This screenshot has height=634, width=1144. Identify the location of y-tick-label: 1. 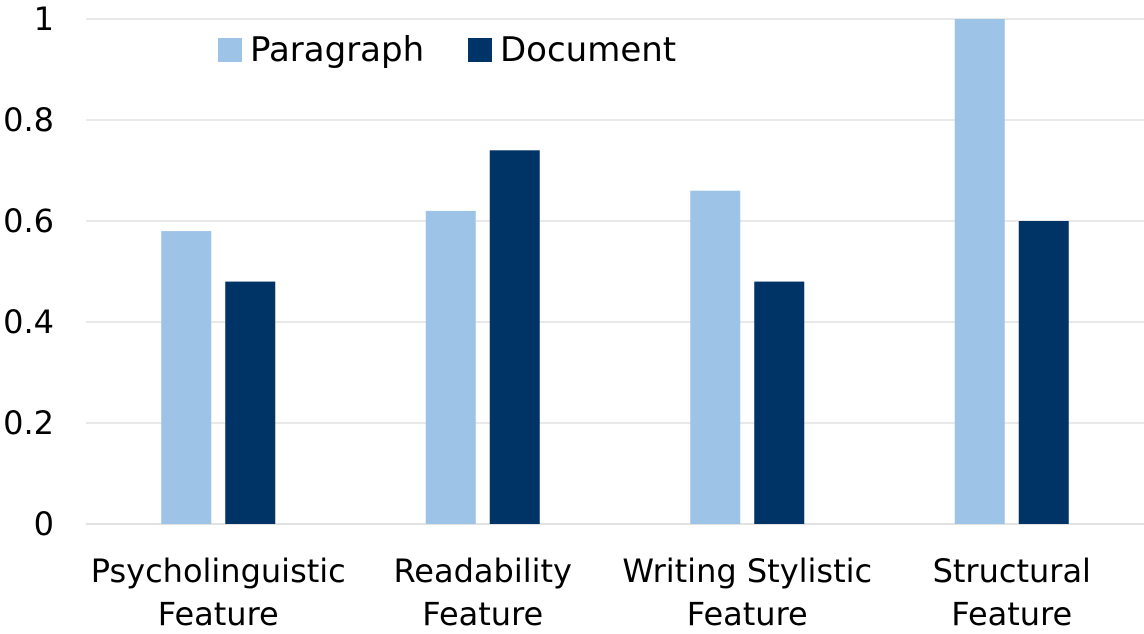
(44, 19).